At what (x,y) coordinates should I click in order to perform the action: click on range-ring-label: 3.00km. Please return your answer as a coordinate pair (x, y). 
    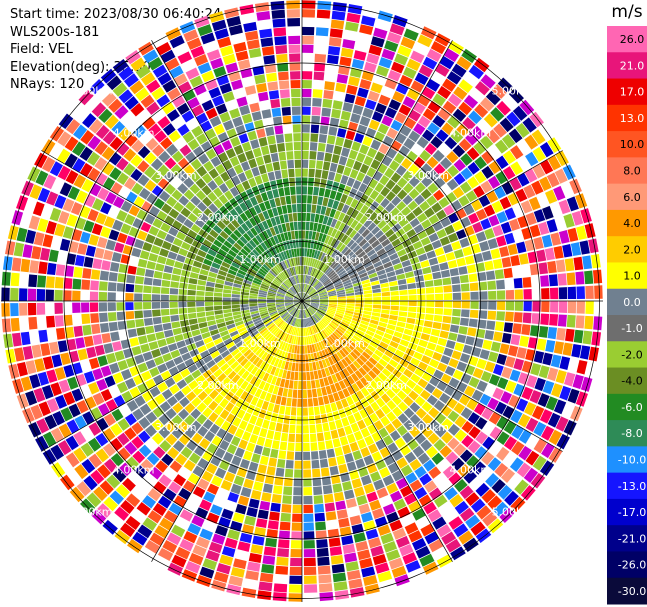
    Looking at the image, I should click on (428, 427).